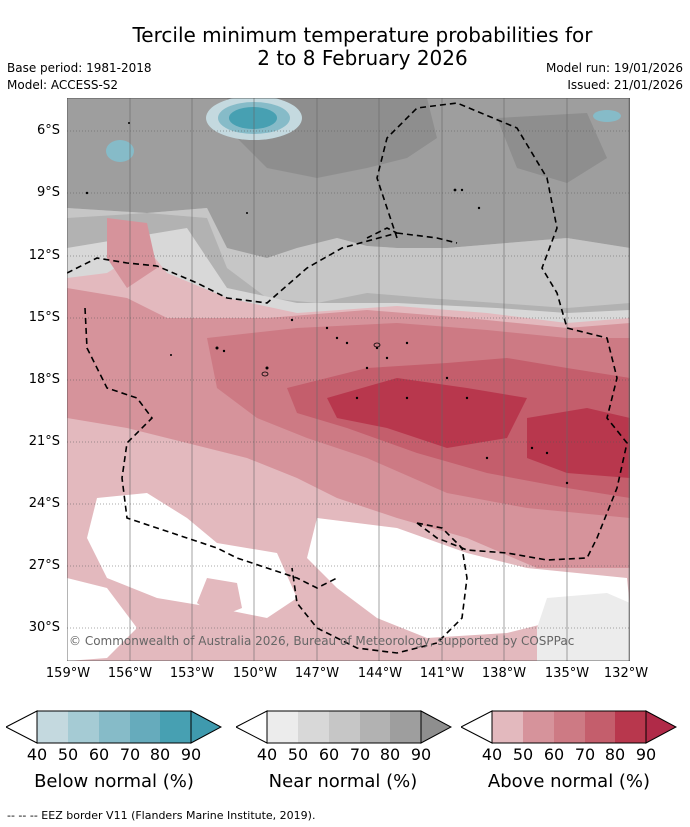  What do you see at coordinates (68, 673) in the screenshot?
I see `lon-label: 159°W` at bounding box center [68, 673].